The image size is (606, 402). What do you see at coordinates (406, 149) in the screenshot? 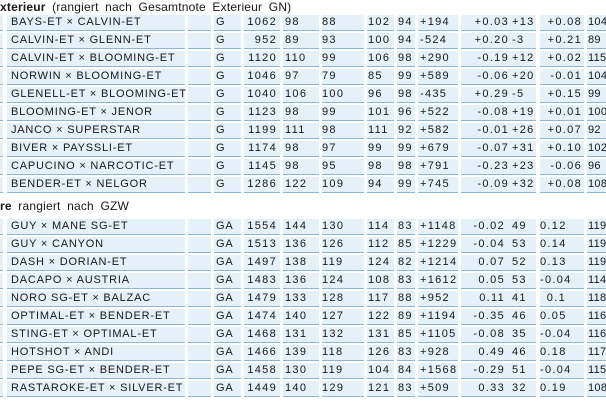
I see `value5-cell: 99` at bounding box center [406, 149].